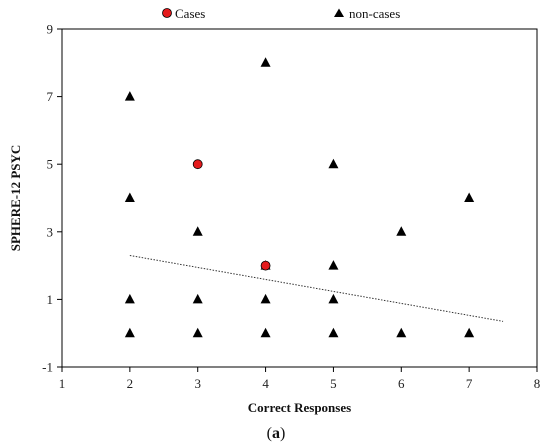 Image resolution: width=550 pixels, height=447 pixels. I want to click on x-tick-label: 4, so click(265, 383).